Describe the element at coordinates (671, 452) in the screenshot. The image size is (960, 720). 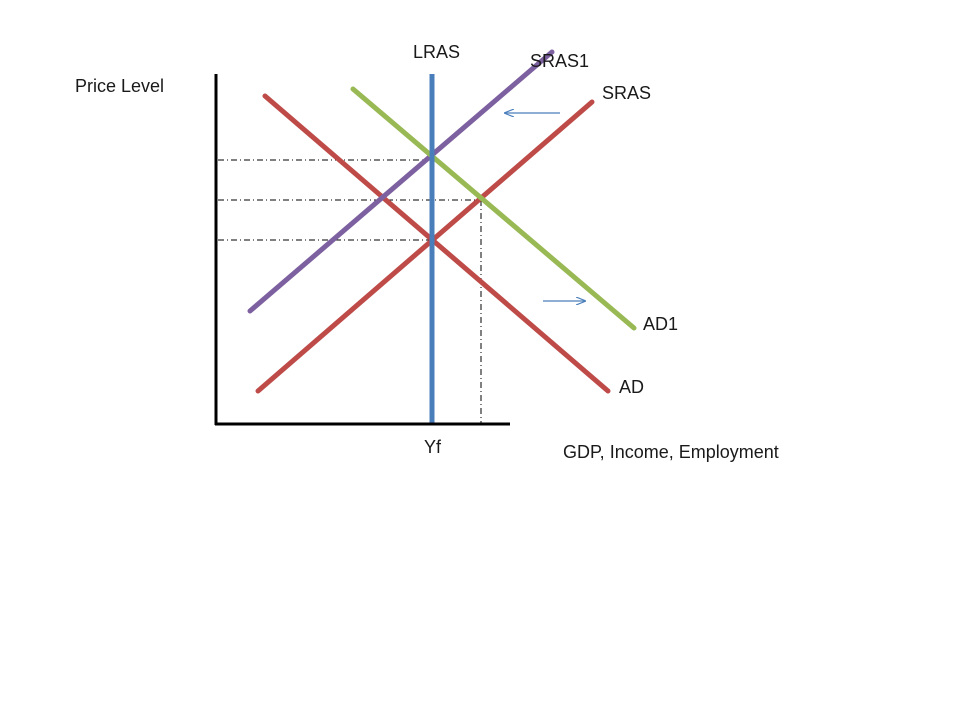
I see `x-axis-label: GDP, Income, Employment` at that location.